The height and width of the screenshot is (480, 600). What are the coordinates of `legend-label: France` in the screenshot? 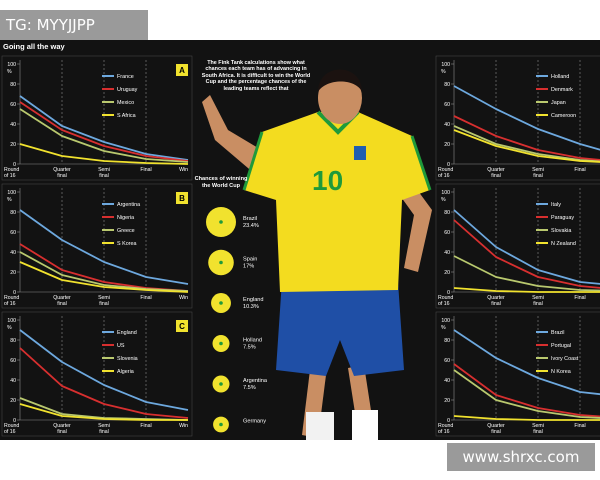 It's located at (125, 77).